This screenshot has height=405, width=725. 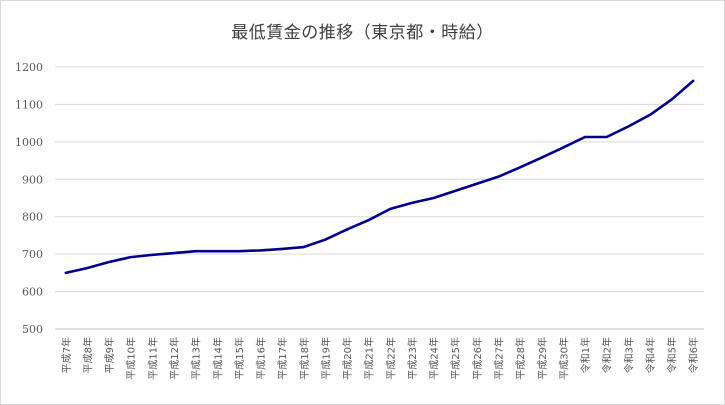 What do you see at coordinates (32, 292) in the screenshot?
I see `y-tick-label: 600` at bounding box center [32, 292].